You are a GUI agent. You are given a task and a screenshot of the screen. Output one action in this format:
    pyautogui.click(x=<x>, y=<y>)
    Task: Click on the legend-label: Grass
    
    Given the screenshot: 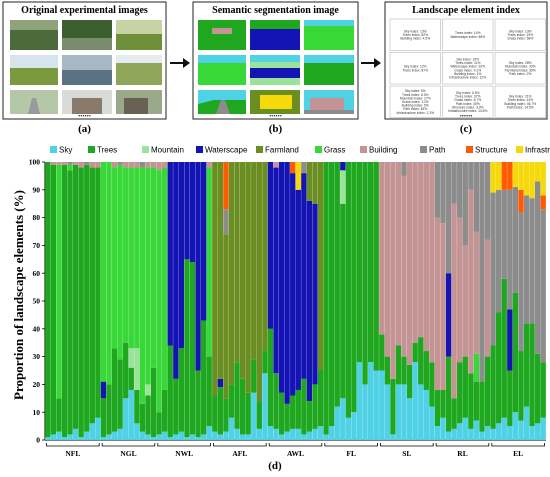 What is the action you would take?
    pyautogui.click(x=334, y=150)
    